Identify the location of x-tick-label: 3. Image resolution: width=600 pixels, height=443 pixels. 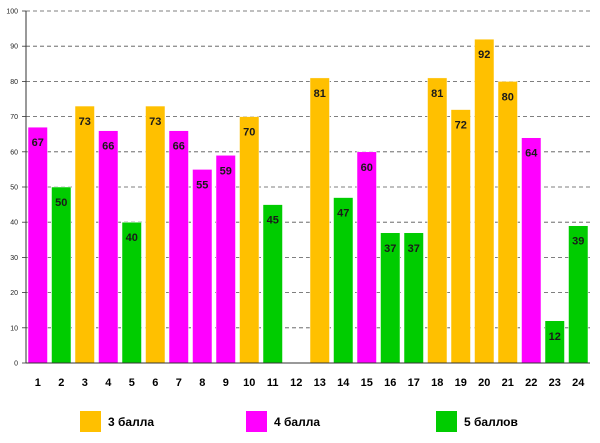
(85, 383).